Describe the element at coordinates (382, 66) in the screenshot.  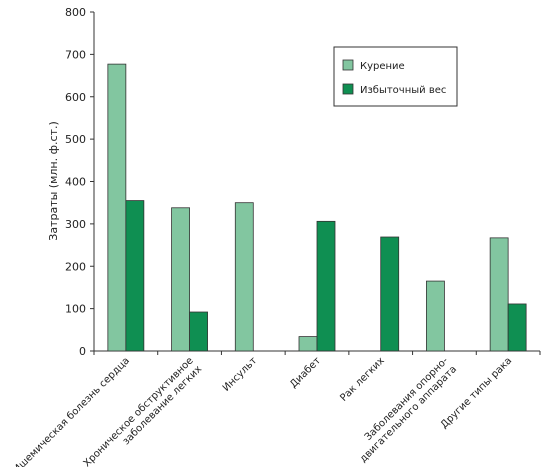
I see `legend-label-smoking: Курение` at that location.